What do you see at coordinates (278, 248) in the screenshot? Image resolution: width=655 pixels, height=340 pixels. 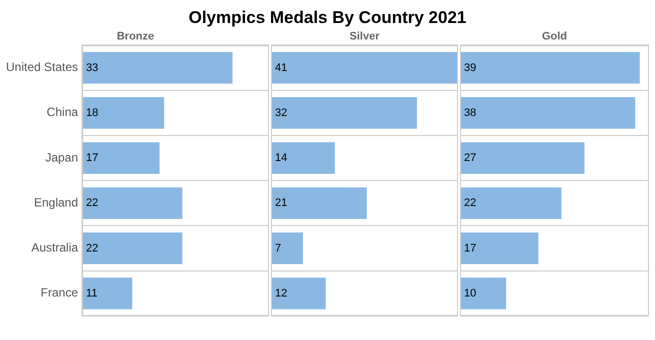 I see `data-label: 7` at bounding box center [278, 248].